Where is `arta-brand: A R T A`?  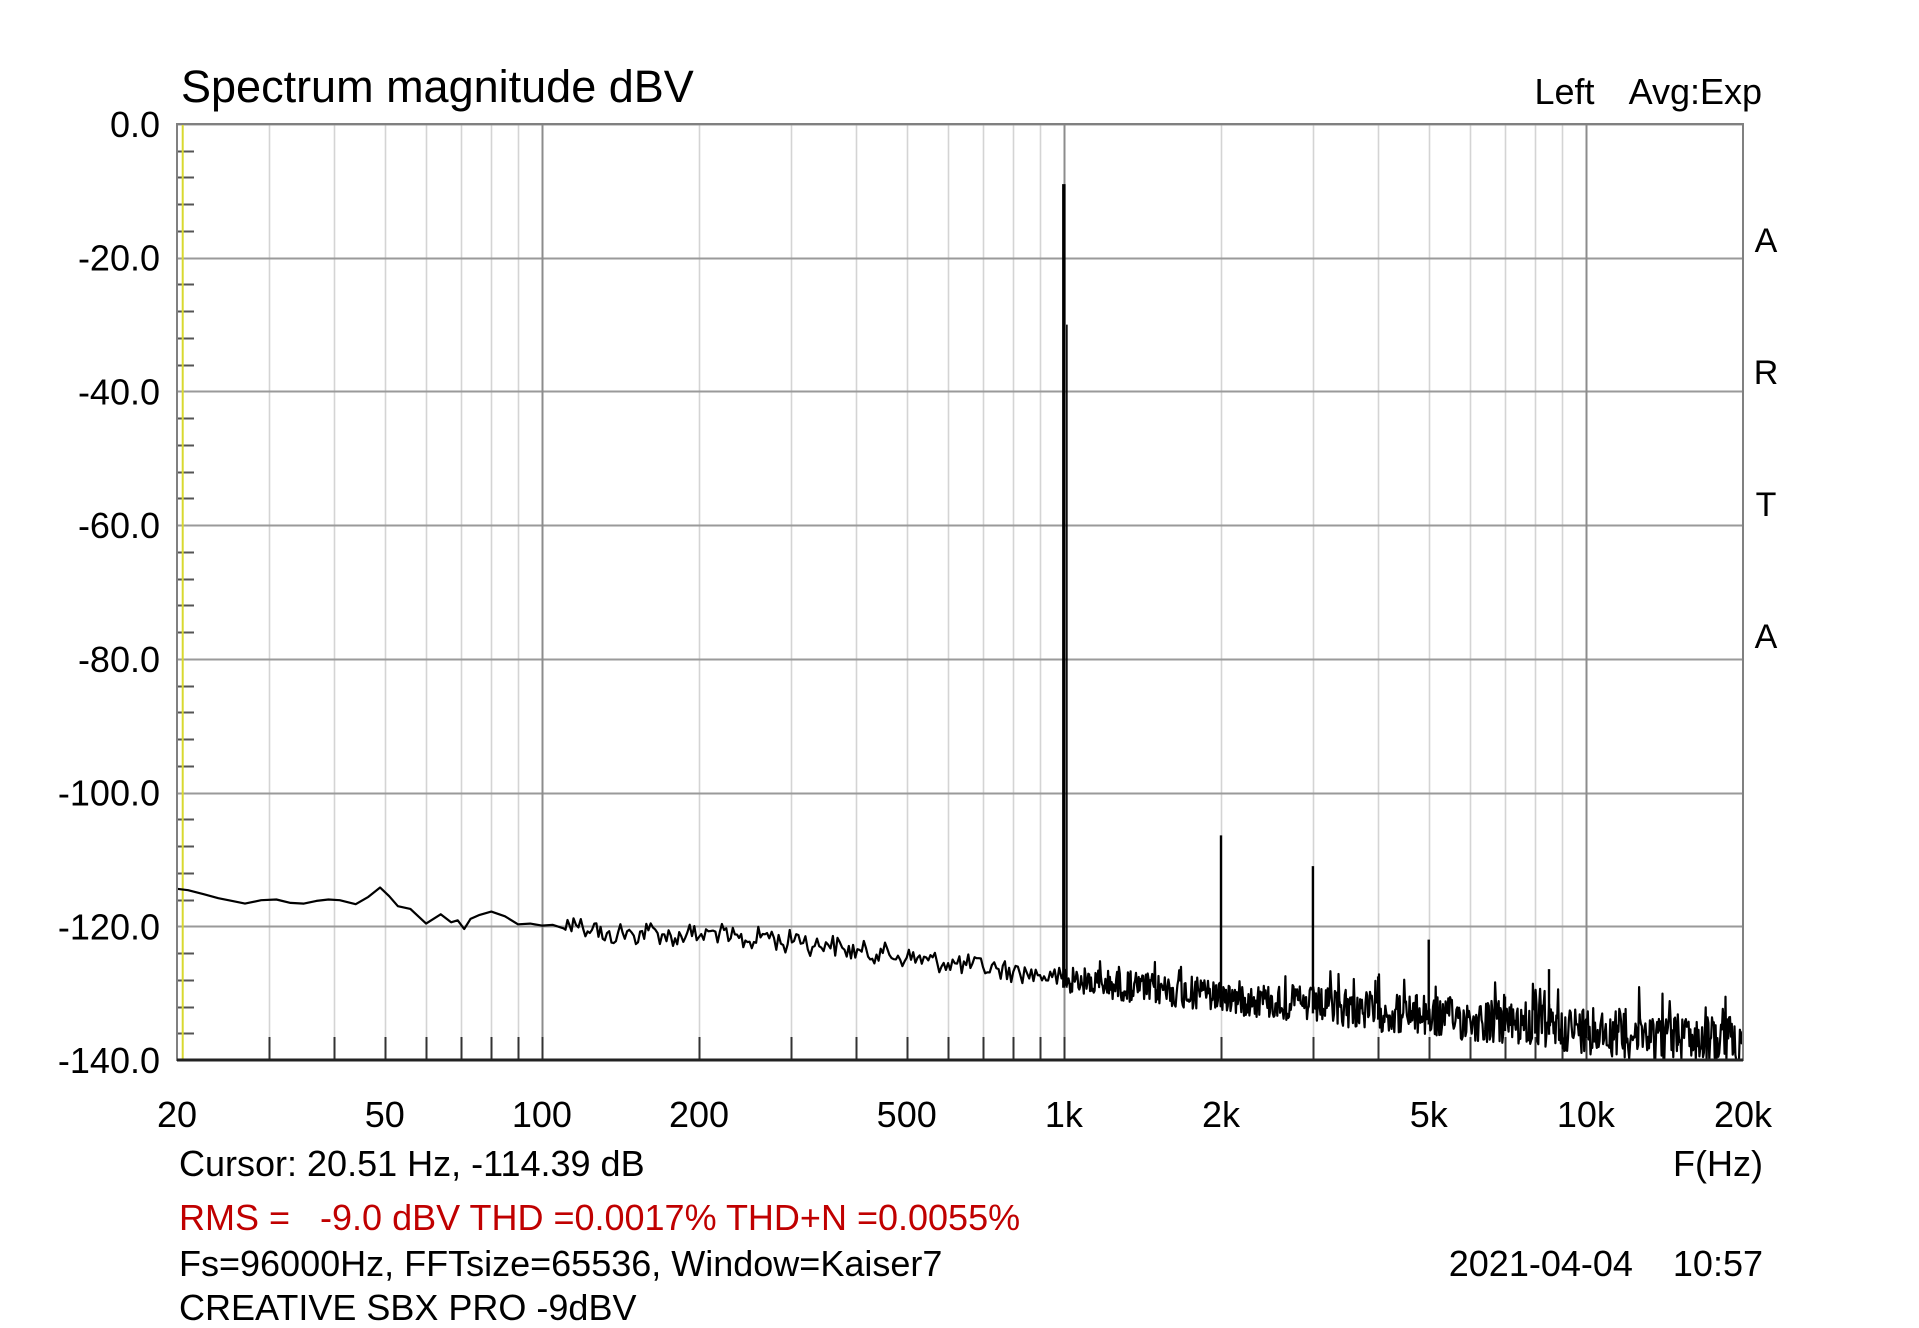 arta-brand: A R T A is located at coordinates (1766, 417).